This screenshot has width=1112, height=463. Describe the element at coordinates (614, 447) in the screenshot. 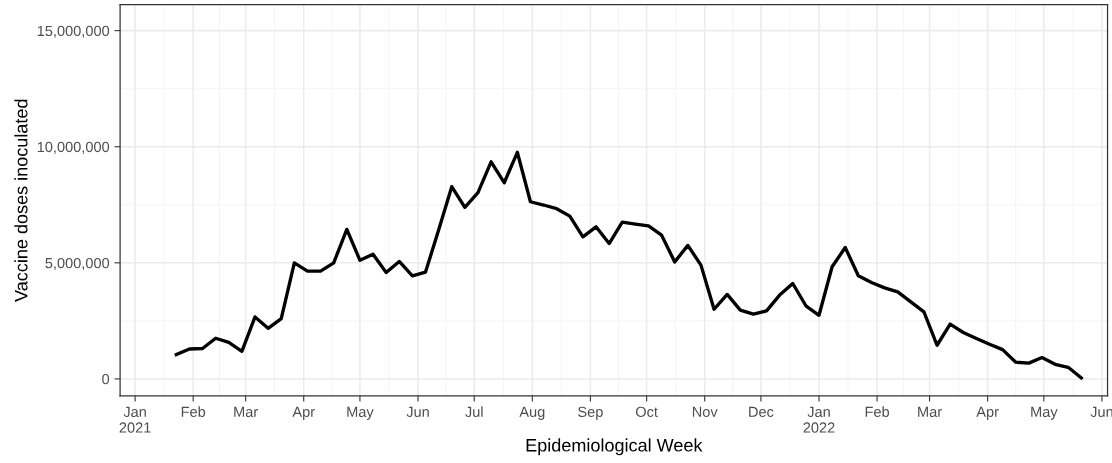

I see `x-axis-title: Epidemiological Week` at that location.